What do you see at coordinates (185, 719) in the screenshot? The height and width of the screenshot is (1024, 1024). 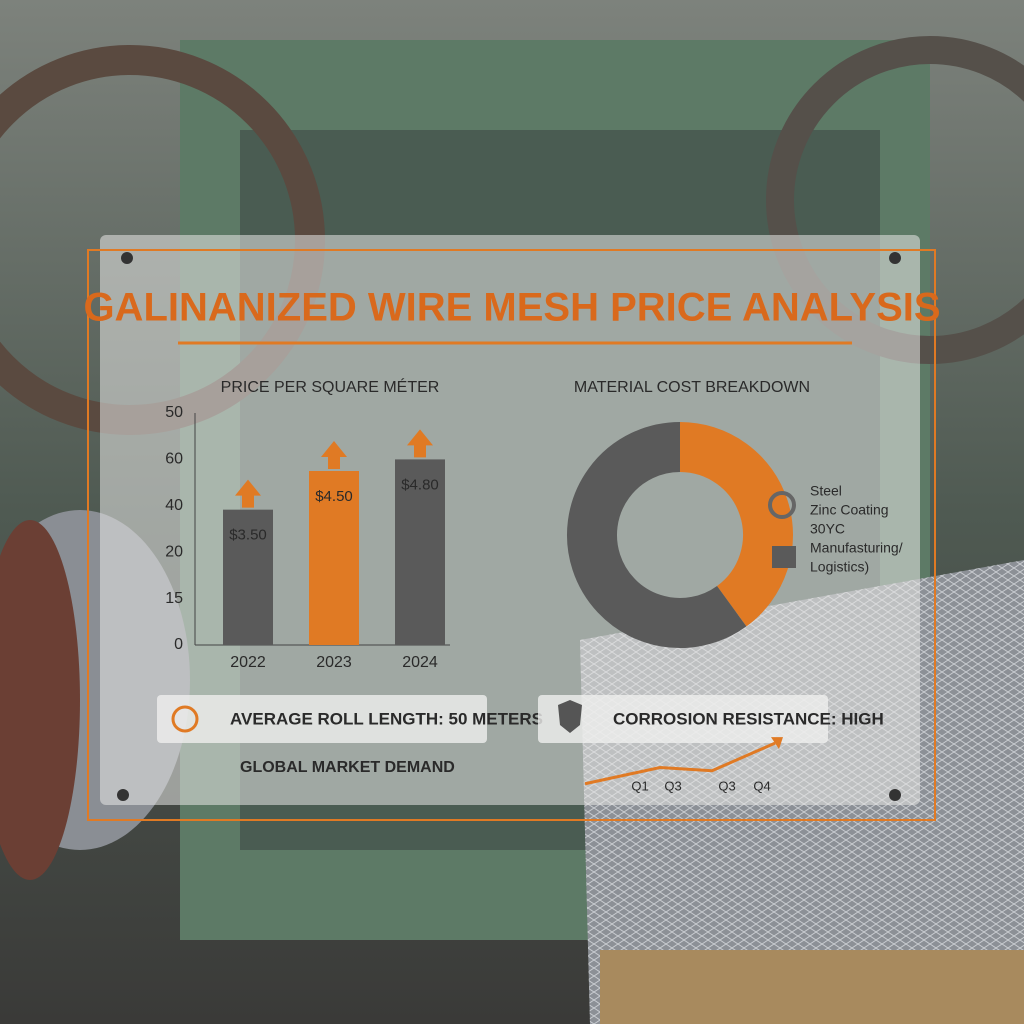 I see `spool-icon` at bounding box center [185, 719].